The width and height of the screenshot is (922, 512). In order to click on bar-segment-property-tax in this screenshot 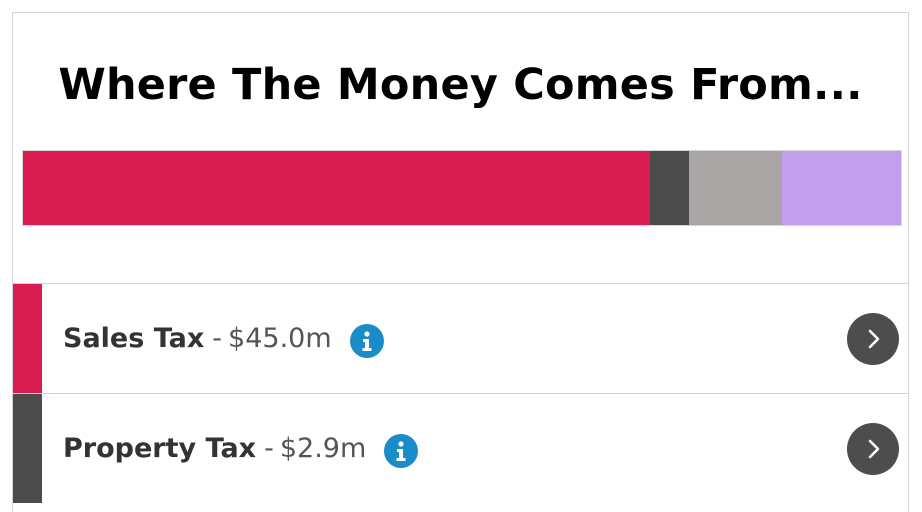, I will do `click(669, 188)`.